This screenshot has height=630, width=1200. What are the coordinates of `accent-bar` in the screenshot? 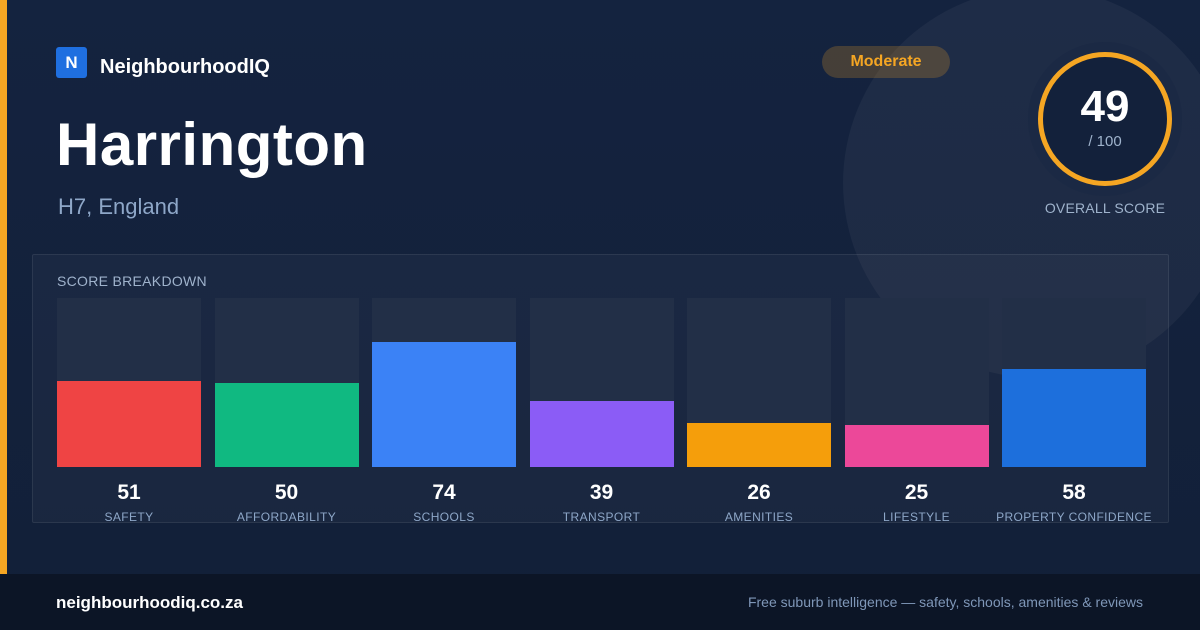 It's located at (3, 287).